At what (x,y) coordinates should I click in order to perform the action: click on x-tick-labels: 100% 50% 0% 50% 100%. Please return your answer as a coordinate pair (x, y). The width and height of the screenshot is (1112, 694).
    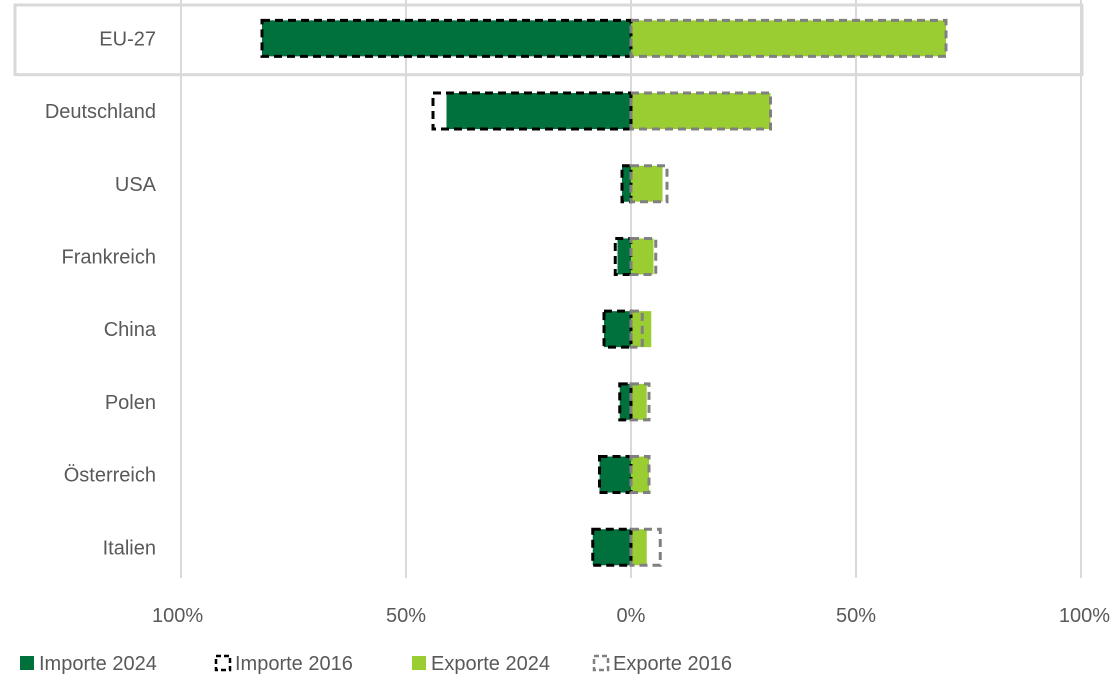
    Looking at the image, I should click on (631, 616).